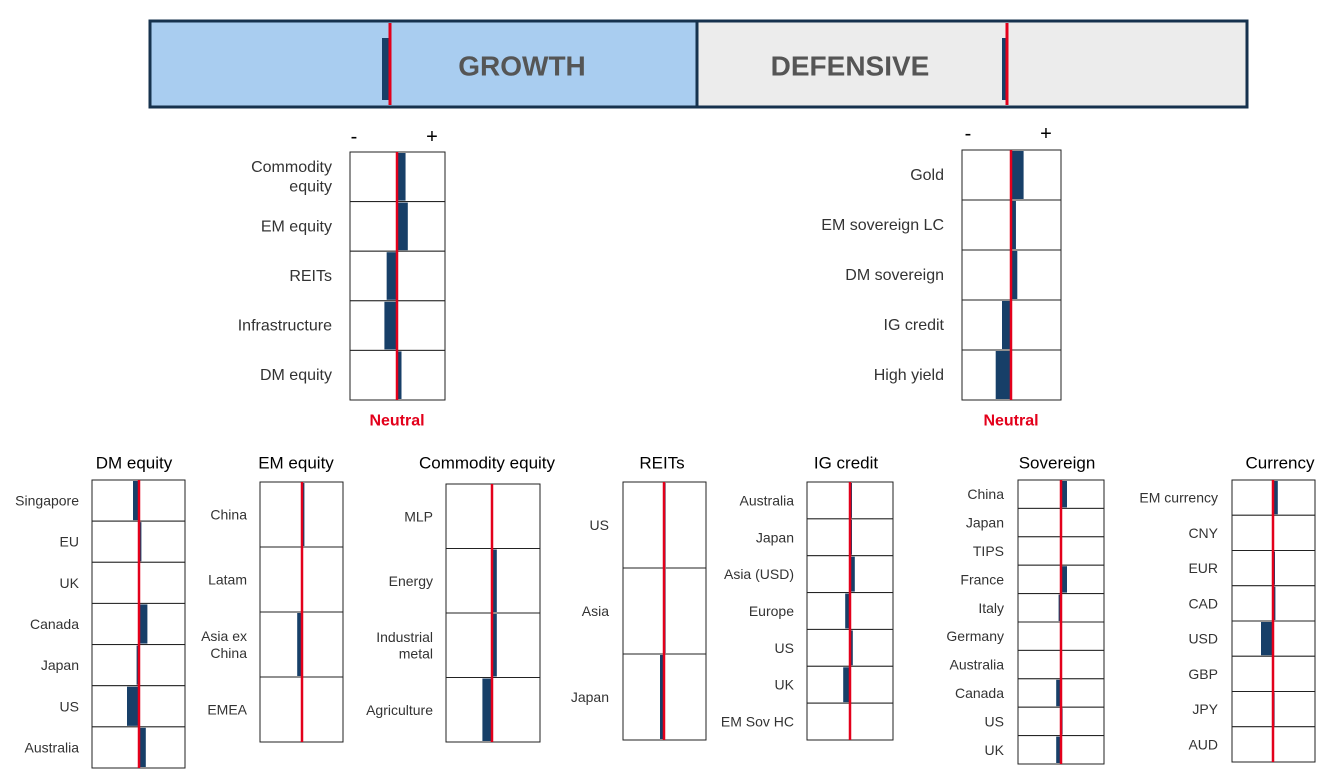 This screenshot has height=781, width=1336. I want to click on currency-bar-usd, so click(1267, 639).